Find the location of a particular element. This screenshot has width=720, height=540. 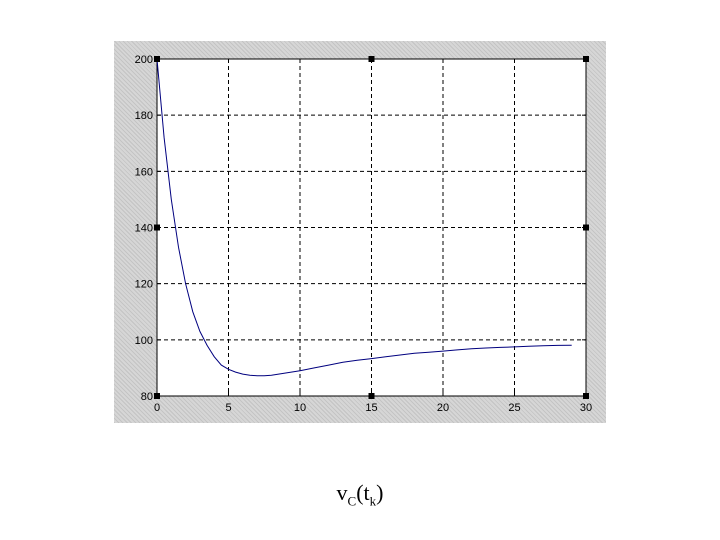

y-tick-label: 200 is located at coordinates (144, 60).